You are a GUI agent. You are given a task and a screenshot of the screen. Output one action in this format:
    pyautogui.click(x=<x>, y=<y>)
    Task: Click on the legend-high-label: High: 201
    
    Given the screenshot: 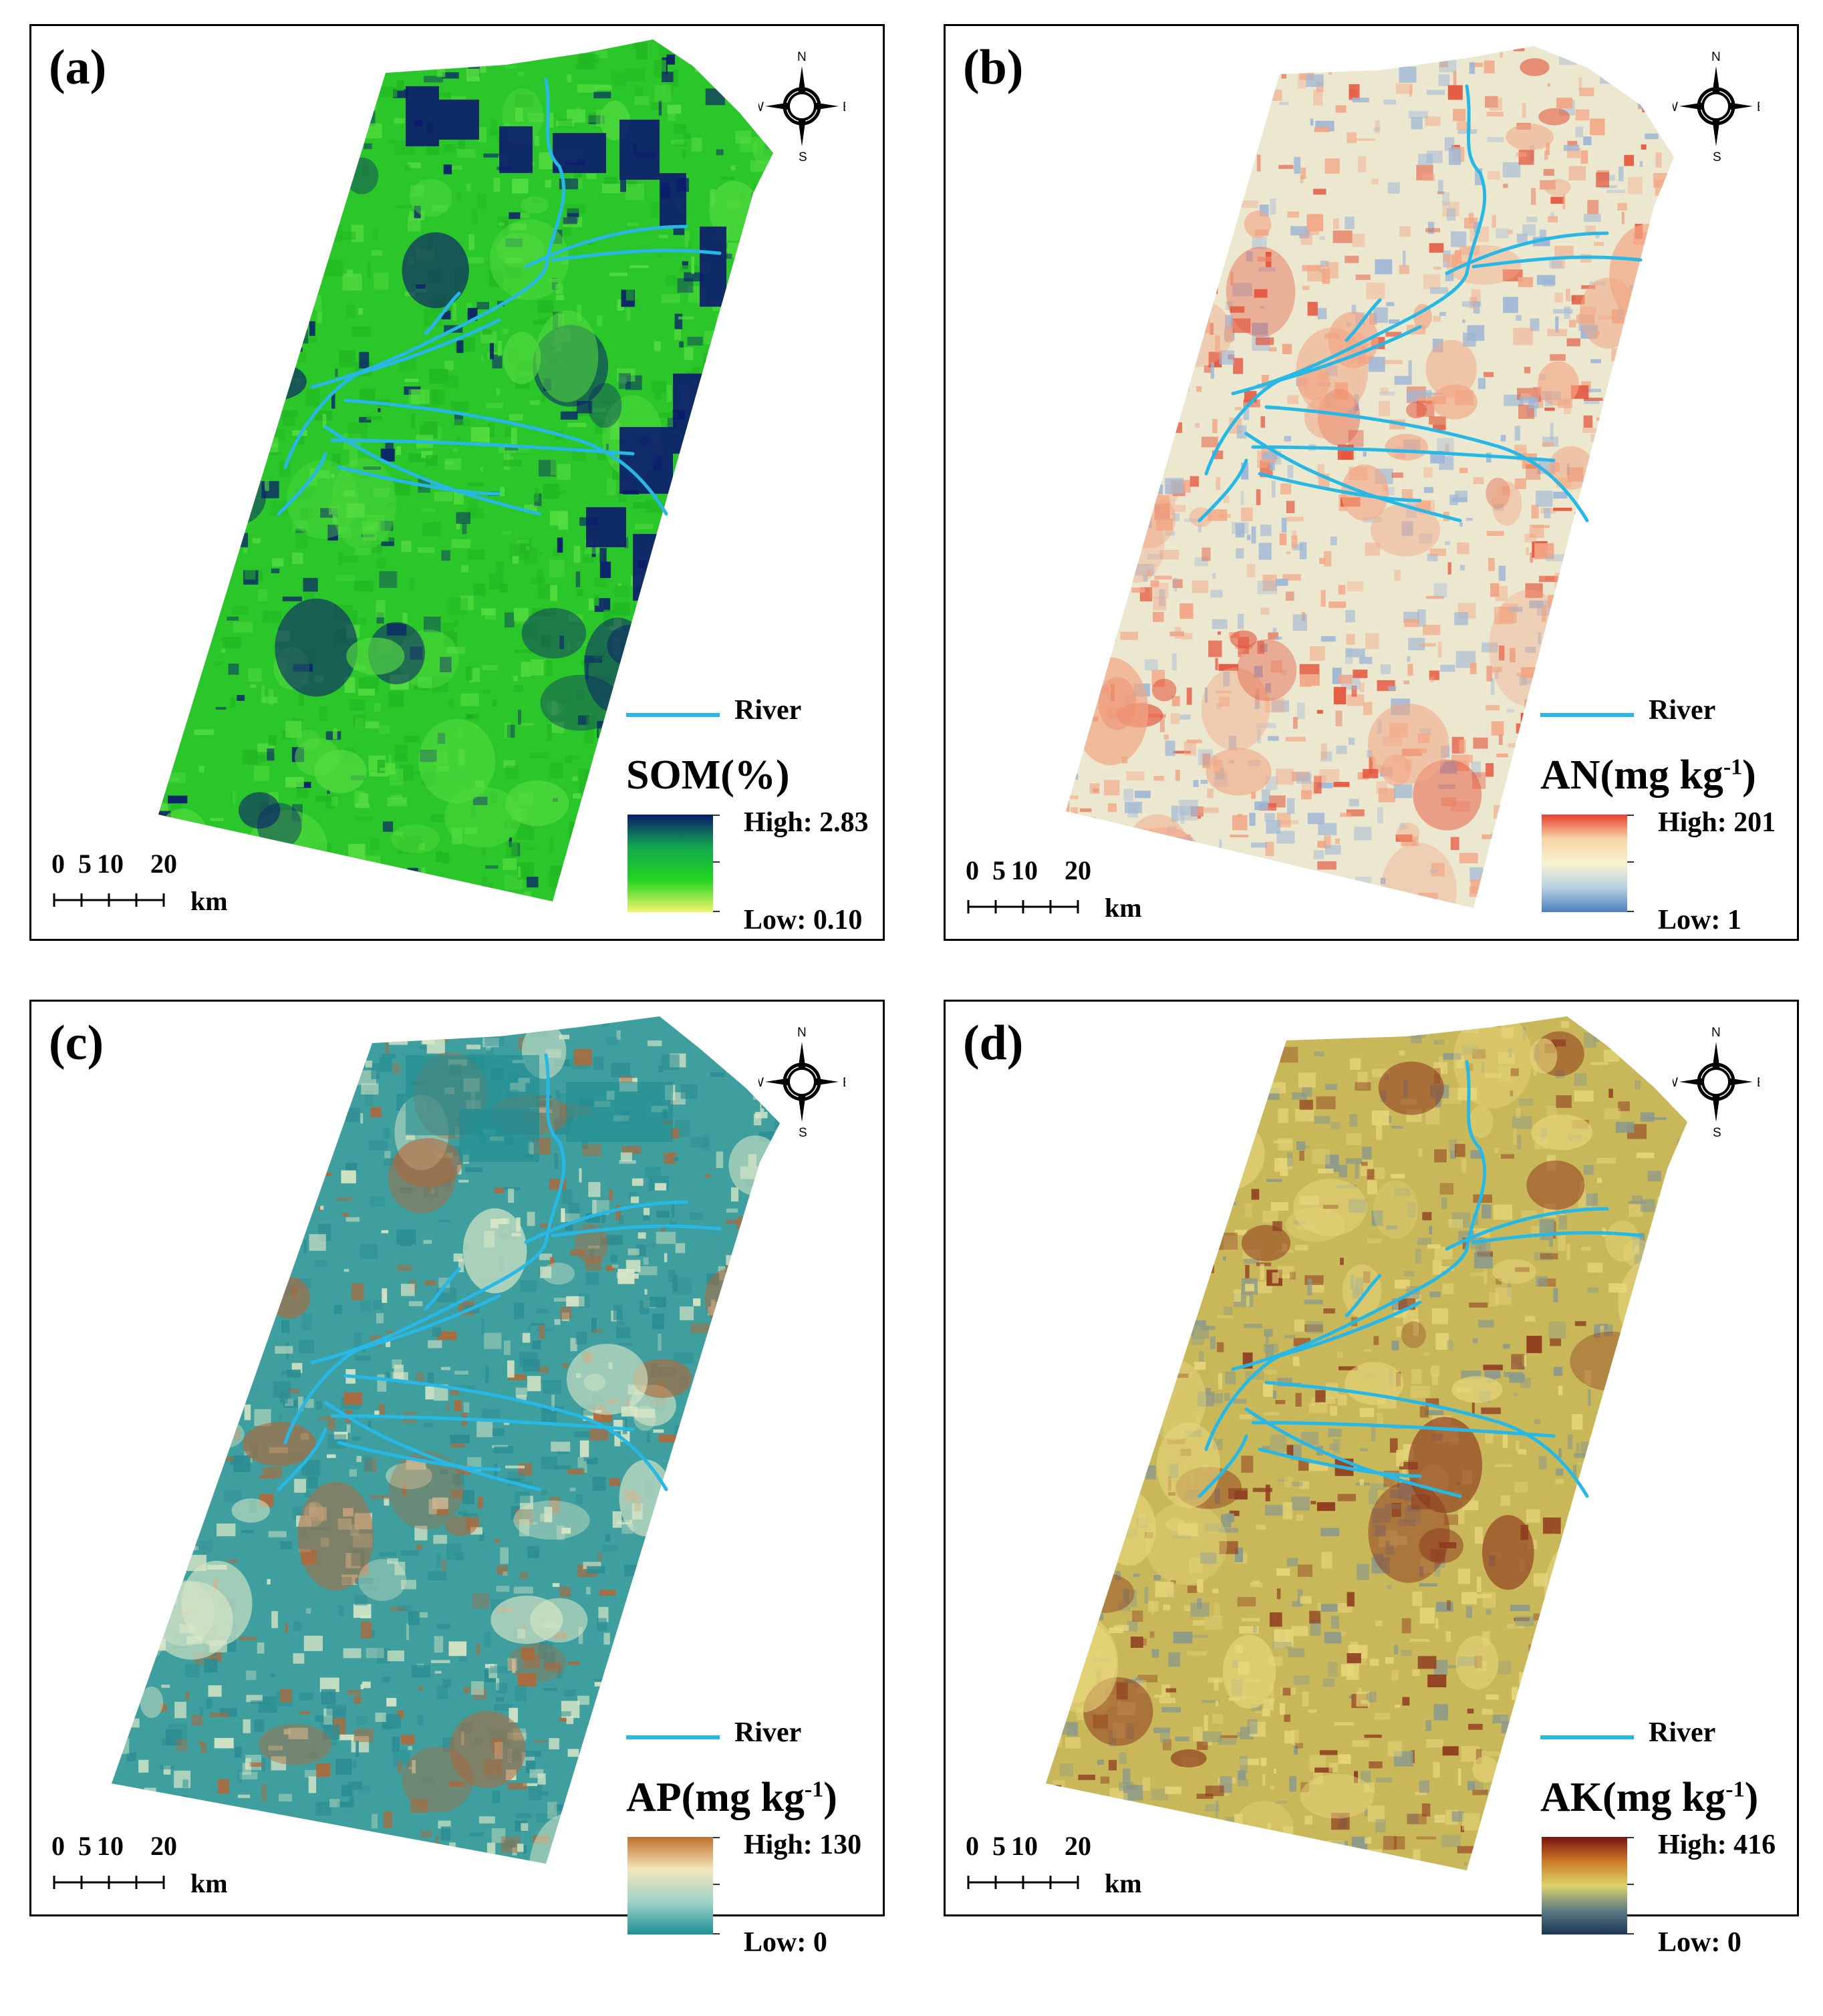 What is the action you would take?
    pyautogui.click(x=1717, y=822)
    